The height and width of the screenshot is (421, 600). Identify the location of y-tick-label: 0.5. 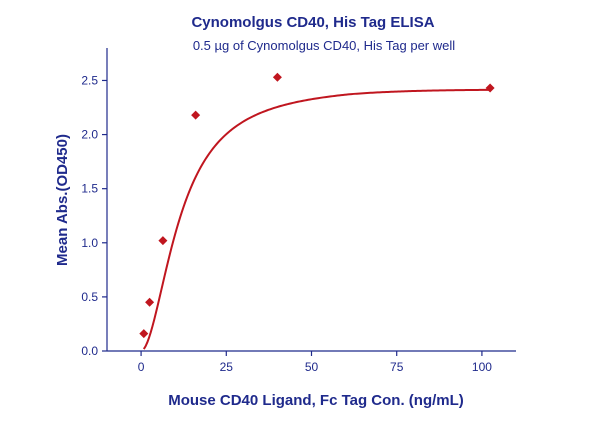
(89, 297).